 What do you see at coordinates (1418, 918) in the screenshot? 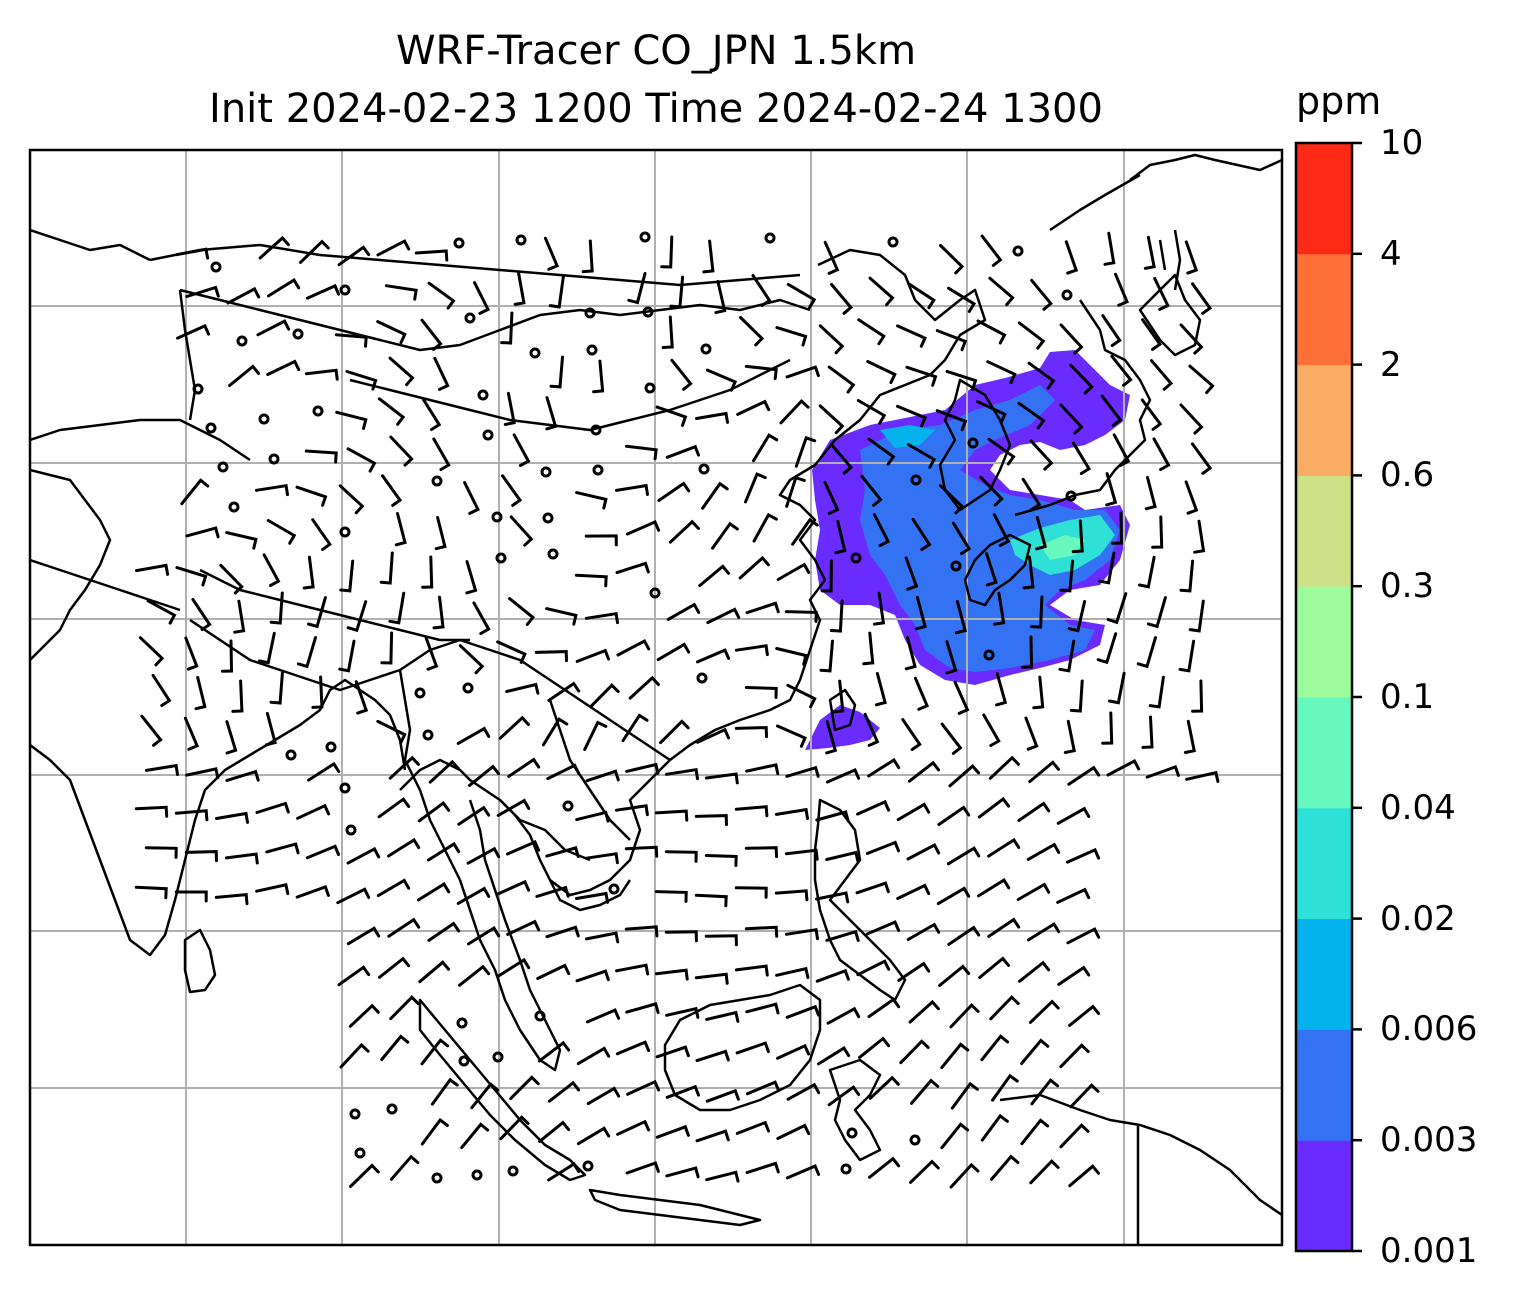
I see `colorbar-tick-label: 0.02` at bounding box center [1418, 918].